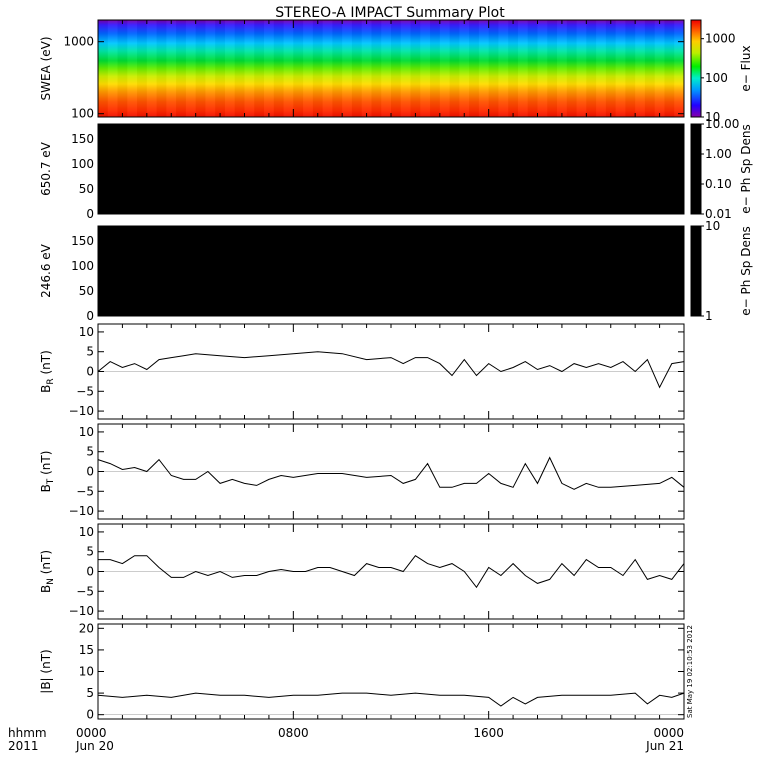 The height and width of the screenshot is (780, 780). I want to click on plot-frame, so click(391, 671).